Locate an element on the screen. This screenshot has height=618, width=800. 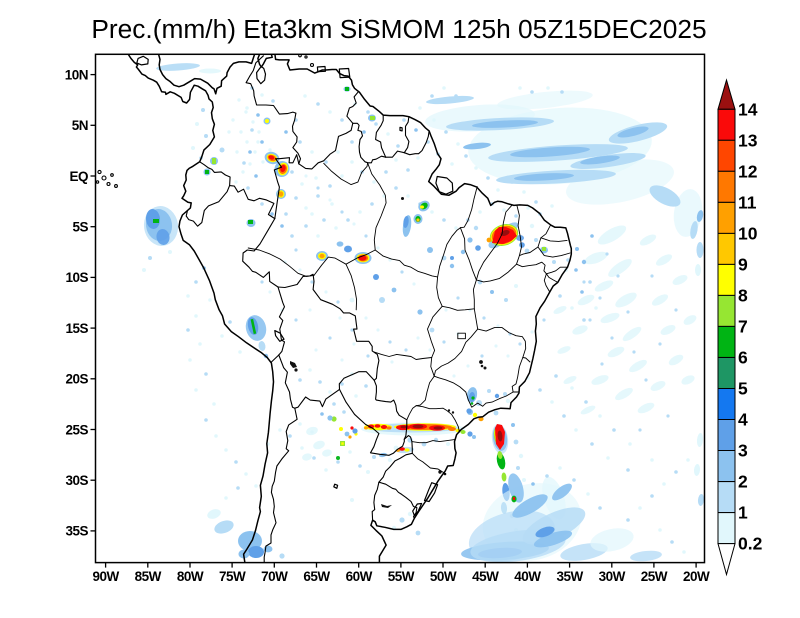
svg-text: 4 is located at coordinates (743, 420).